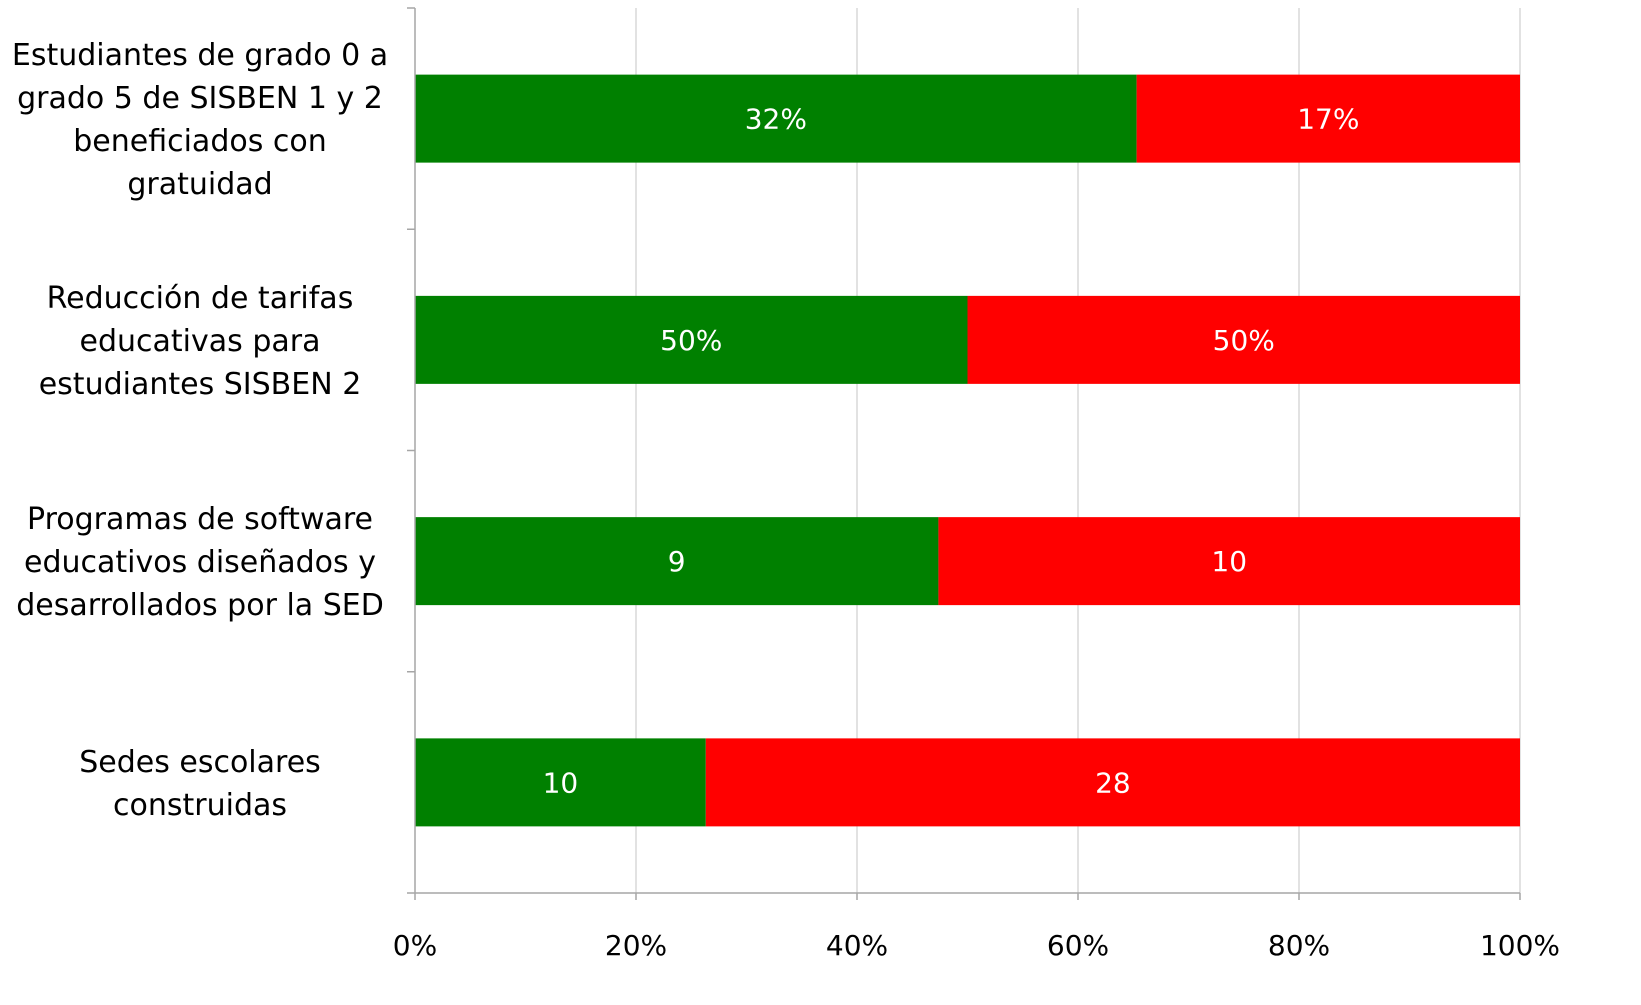 The height and width of the screenshot is (1005, 1641). What do you see at coordinates (1520, 945) in the screenshot?
I see `x-tick-label: 100%` at bounding box center [1520, 945].